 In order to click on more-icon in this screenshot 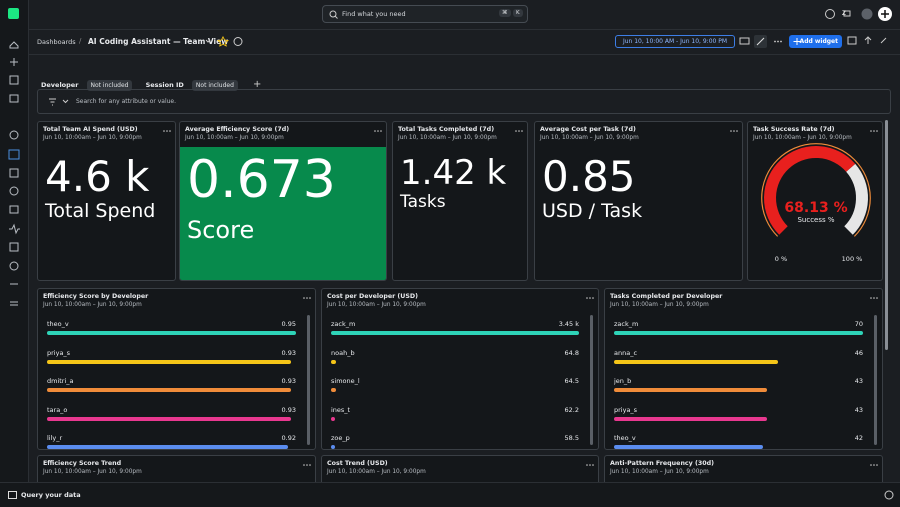, I will do `click(14, 294)`.